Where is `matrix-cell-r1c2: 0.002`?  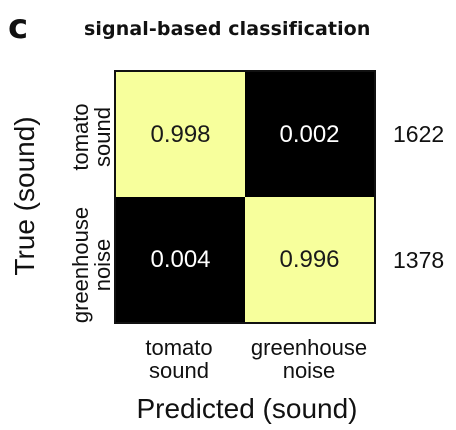
matrix-cell-r1c2: 0.002 is located at coordinates (309, 134).